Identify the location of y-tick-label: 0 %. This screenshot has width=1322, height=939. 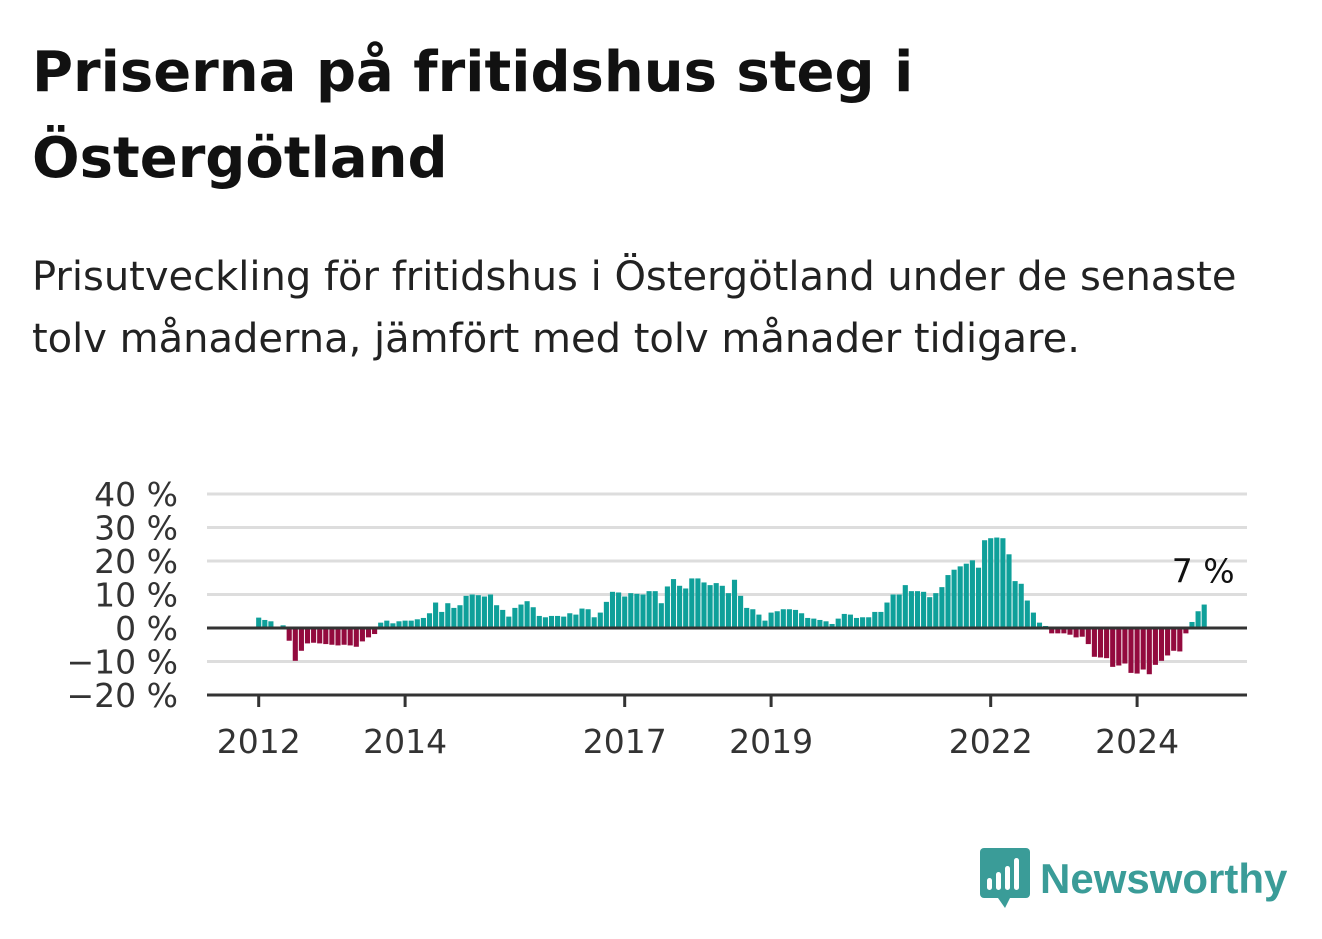
(146, 628).